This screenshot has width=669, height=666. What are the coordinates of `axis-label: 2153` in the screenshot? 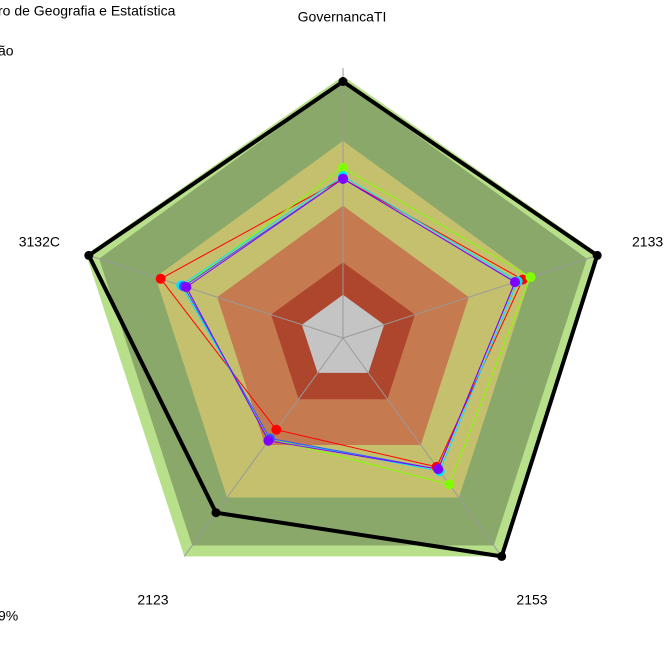 It's located at (531, 600).